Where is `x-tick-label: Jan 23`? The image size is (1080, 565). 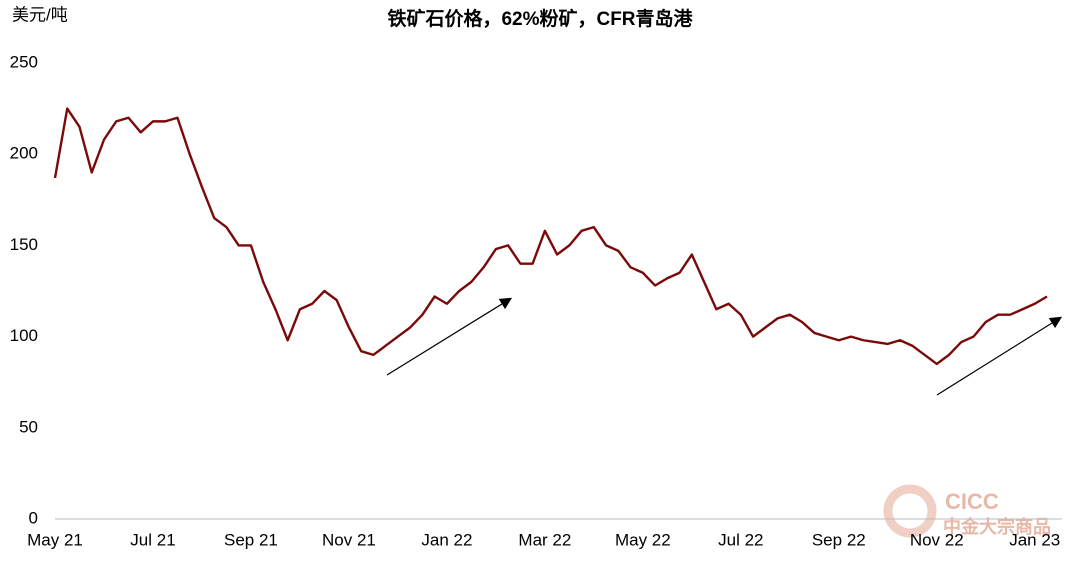 x-tick-label: Jan 23 is located at coordinates (1034, 539).